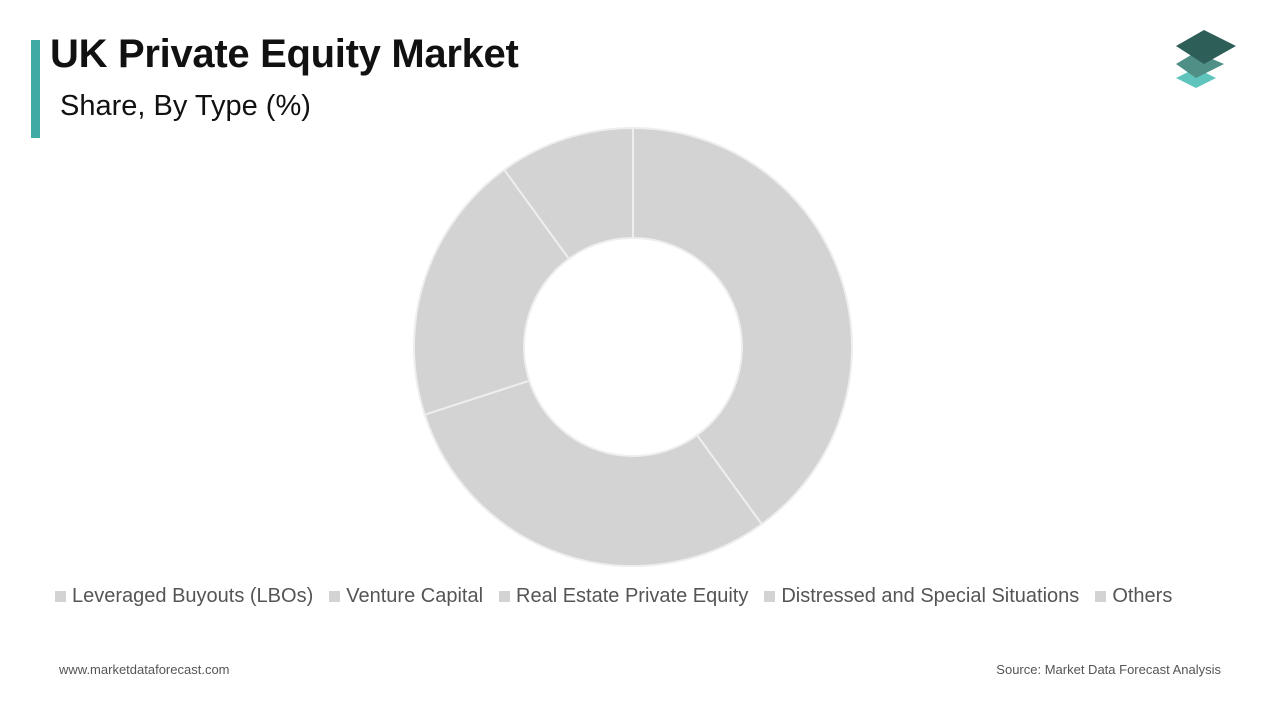 The width and height of the screenshot is (1280, 720). I want to click on legend-item-distressed: Distressed and Special Situations, so click(921, 596).